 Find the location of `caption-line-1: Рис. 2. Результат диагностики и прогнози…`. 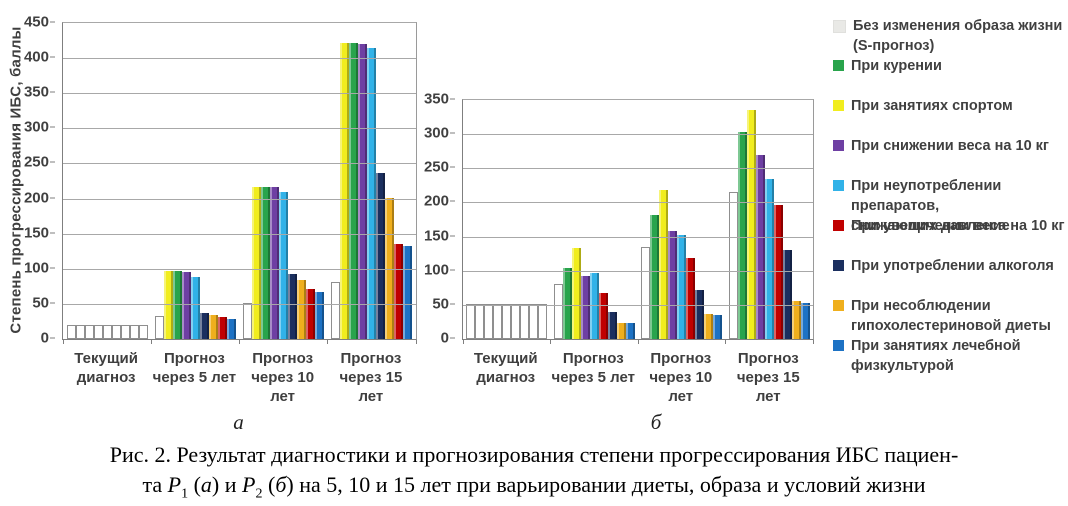

caption-line-1: Рис. 2. Результат диагностики и прогнози… is located at coordinates (534, 454).